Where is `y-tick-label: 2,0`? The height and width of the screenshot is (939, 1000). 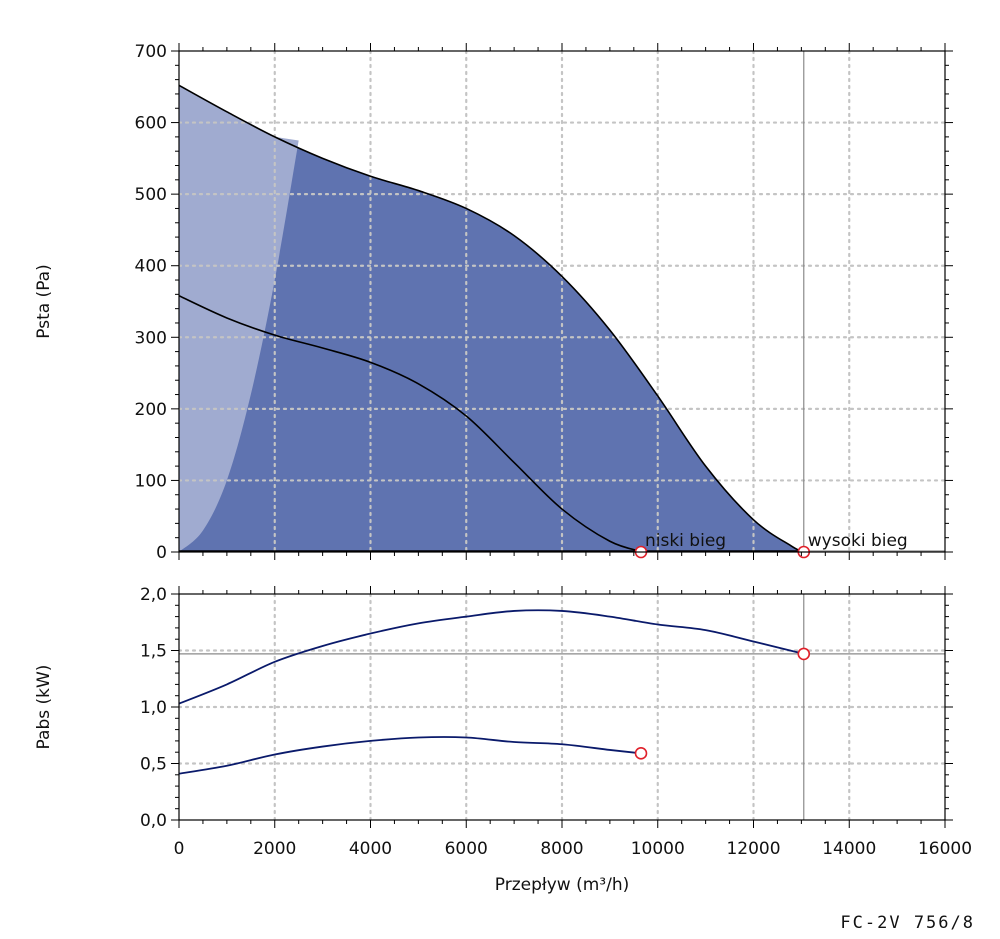 y-tick-label: 2,0 is located at coordinates (153, 595).